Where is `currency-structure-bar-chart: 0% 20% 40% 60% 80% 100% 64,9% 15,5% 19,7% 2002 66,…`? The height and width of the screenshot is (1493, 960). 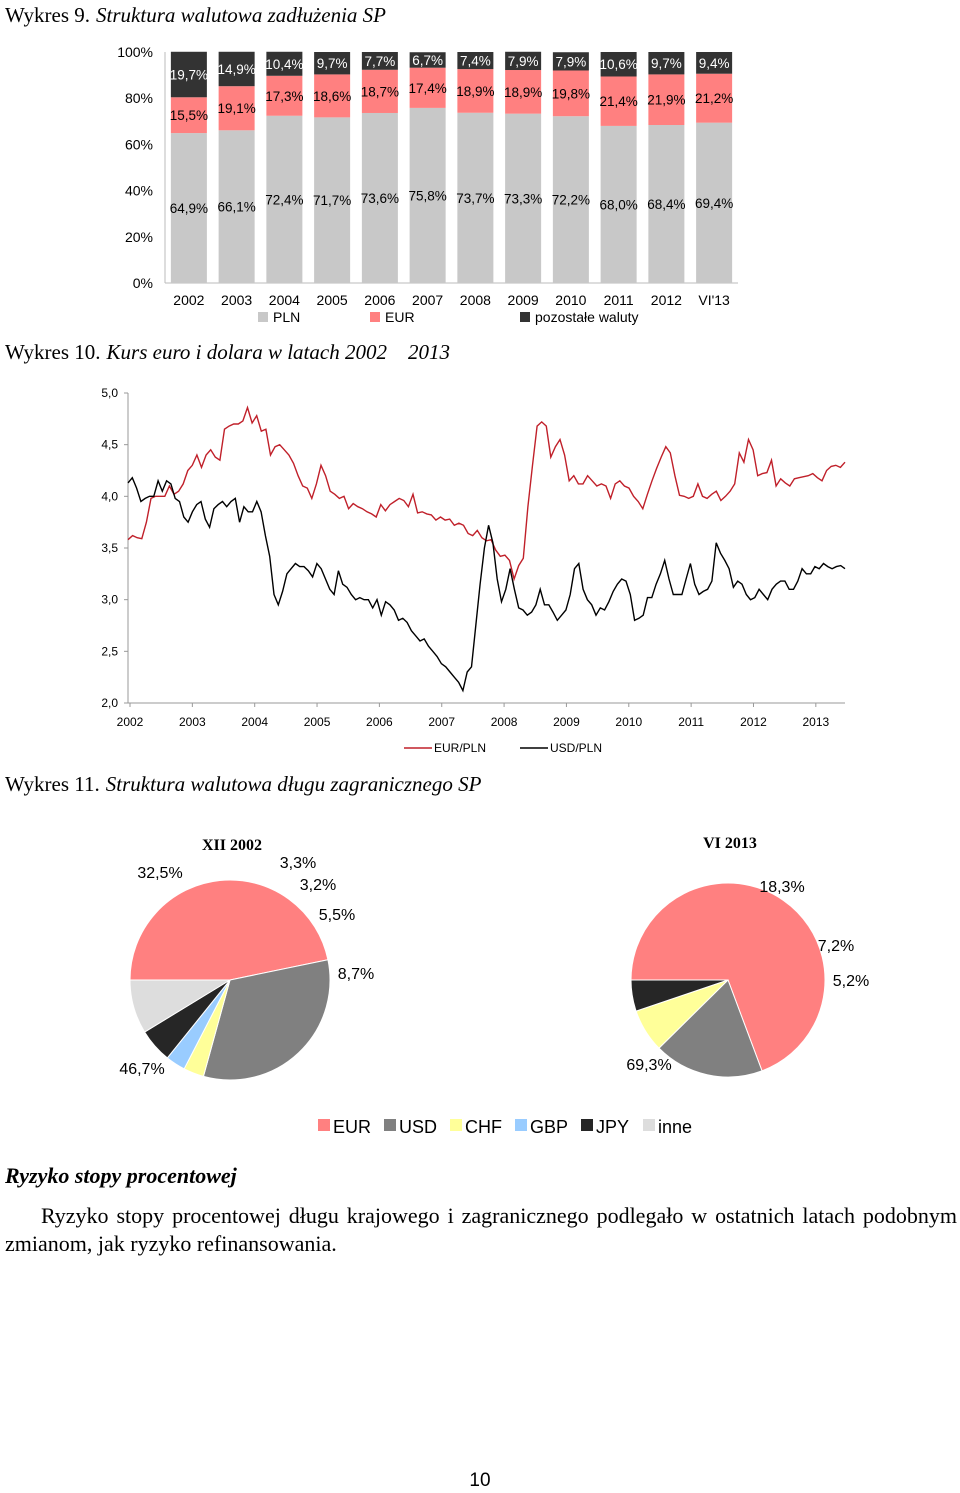
currency-structure-bar-chart: 0% 20% 40% 60% 80% 100% 64,9% 15,5% 19,7% 2002 66,… is located at coordinates (427, 184).